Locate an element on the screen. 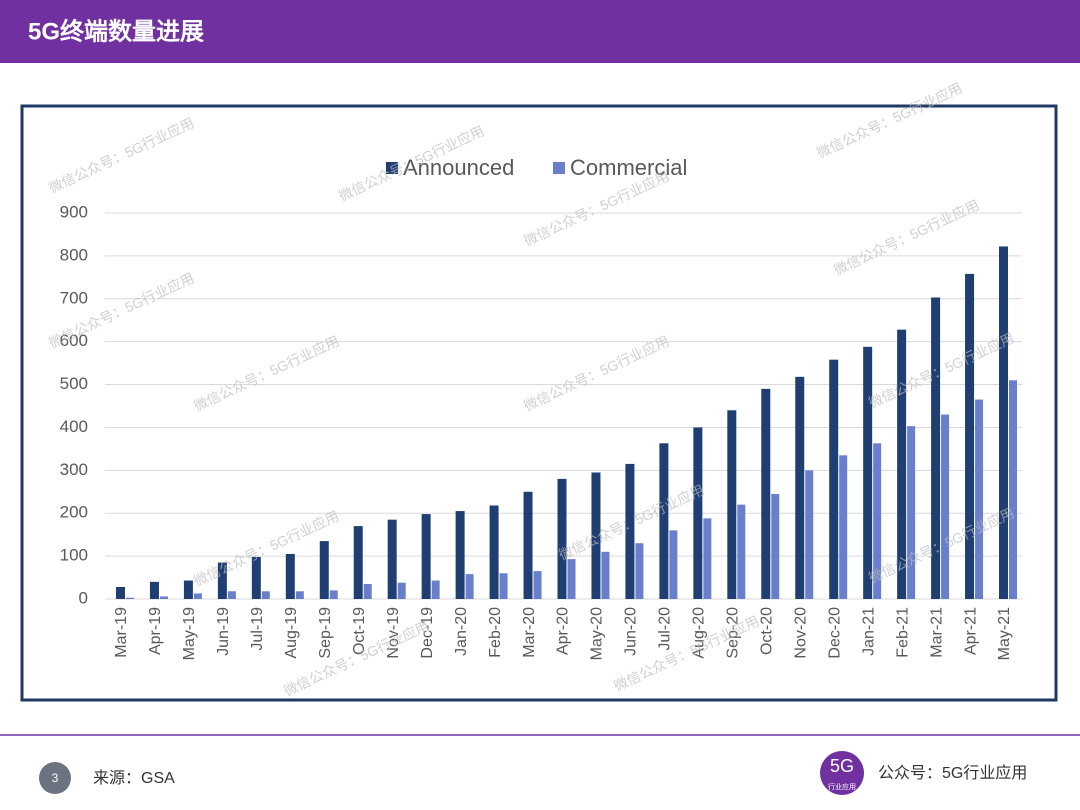 The height and width of the screenshot is (810, 1080). x-tick-label: Dec-19 is located at coordinates (427, 633).